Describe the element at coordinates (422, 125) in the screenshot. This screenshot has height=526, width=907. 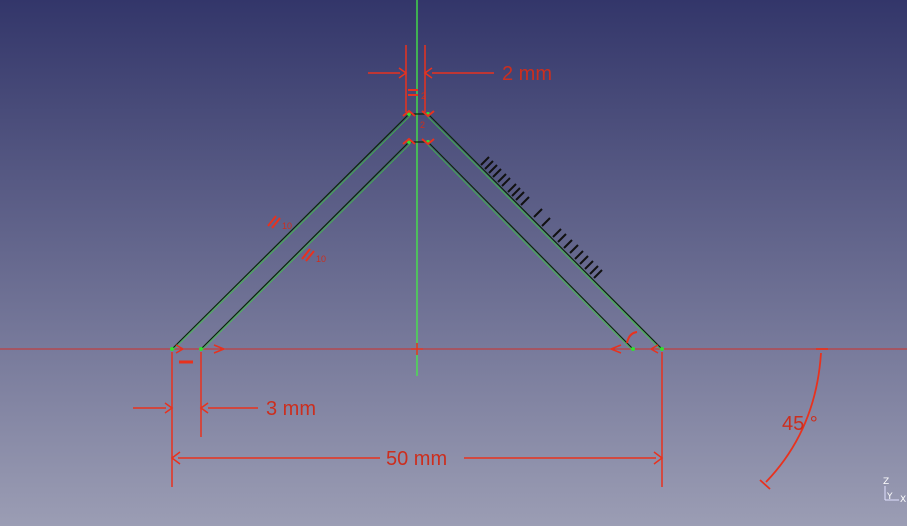
I see `top-marker-index-b: 2` at that location.